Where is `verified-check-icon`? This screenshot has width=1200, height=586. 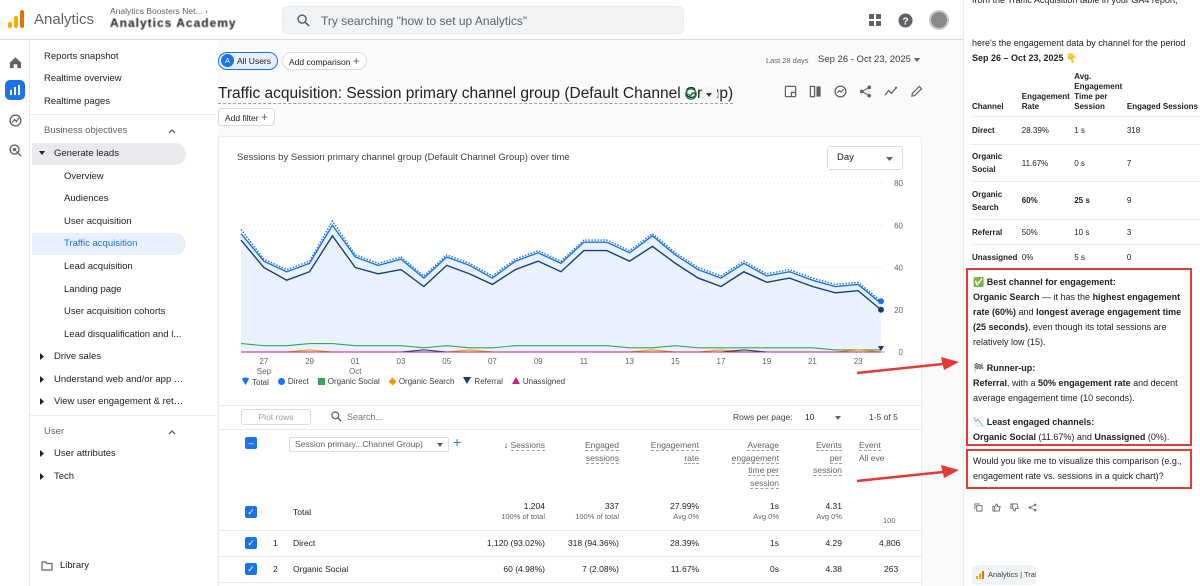 verified-check-icon is located at coordinates (691, 94).